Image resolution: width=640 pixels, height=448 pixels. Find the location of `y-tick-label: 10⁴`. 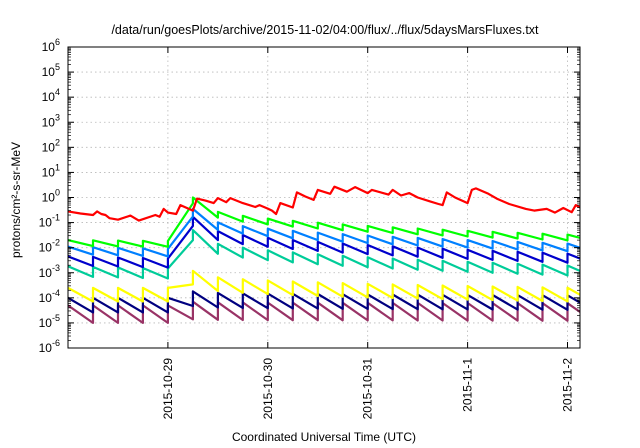

y-tick-label: 10⁴ is located at coordinates (51, 95).